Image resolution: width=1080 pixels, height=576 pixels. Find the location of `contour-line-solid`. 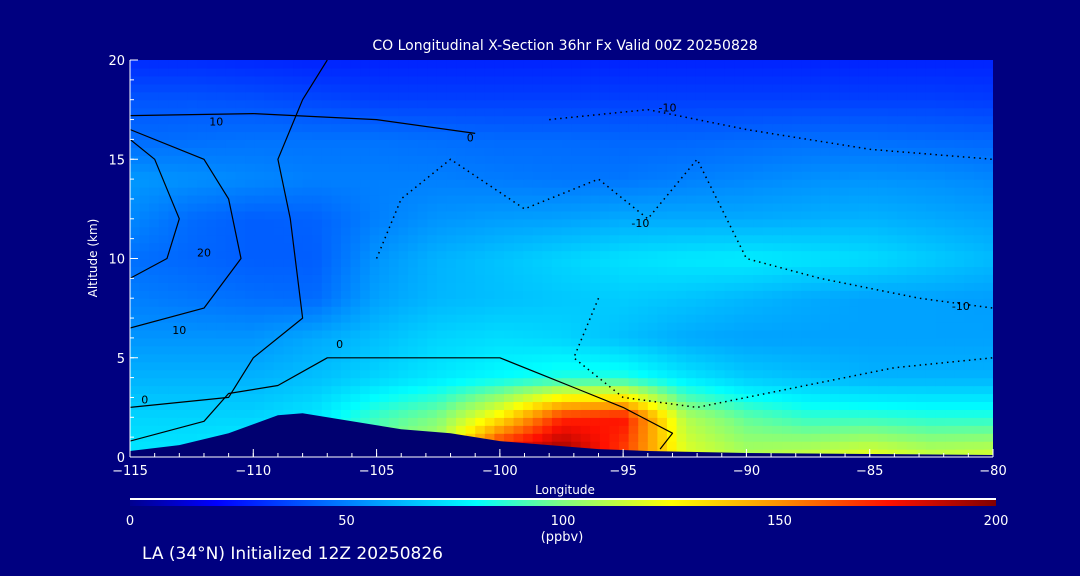

contour-line-solid is located at coordinates (229, 234).